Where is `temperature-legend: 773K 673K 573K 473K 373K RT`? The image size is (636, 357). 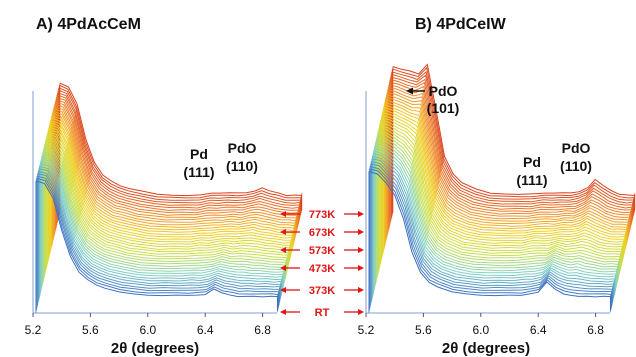
temperature-legend: 773K 673K 573K 473K 373K RT is located at coordinates (322, 264).